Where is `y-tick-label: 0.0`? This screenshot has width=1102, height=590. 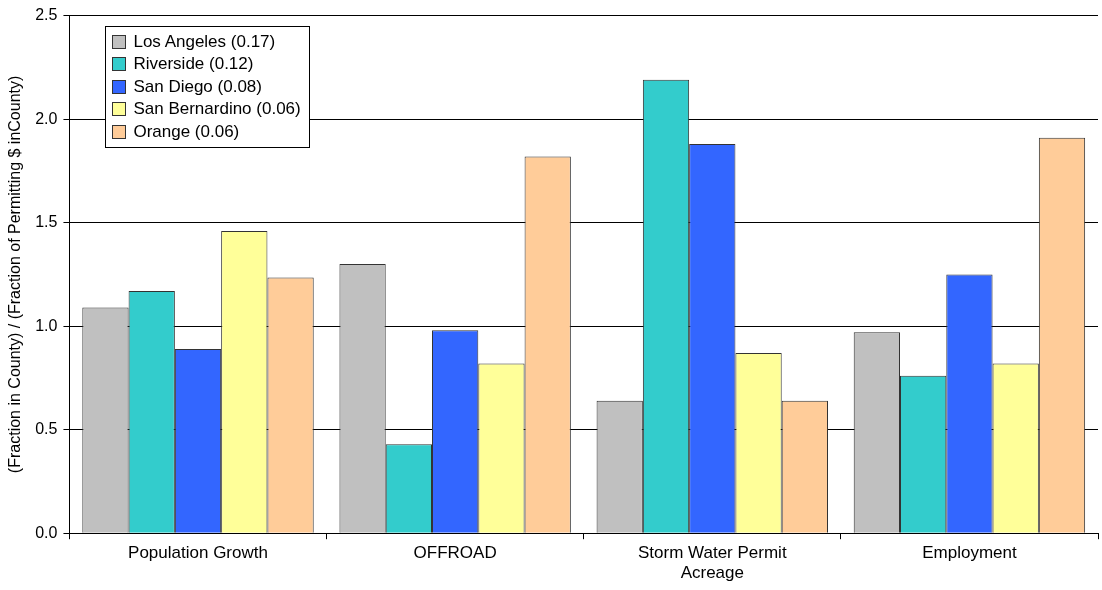
y-tick-label: 0.0 is located at coordinates (46, 532).